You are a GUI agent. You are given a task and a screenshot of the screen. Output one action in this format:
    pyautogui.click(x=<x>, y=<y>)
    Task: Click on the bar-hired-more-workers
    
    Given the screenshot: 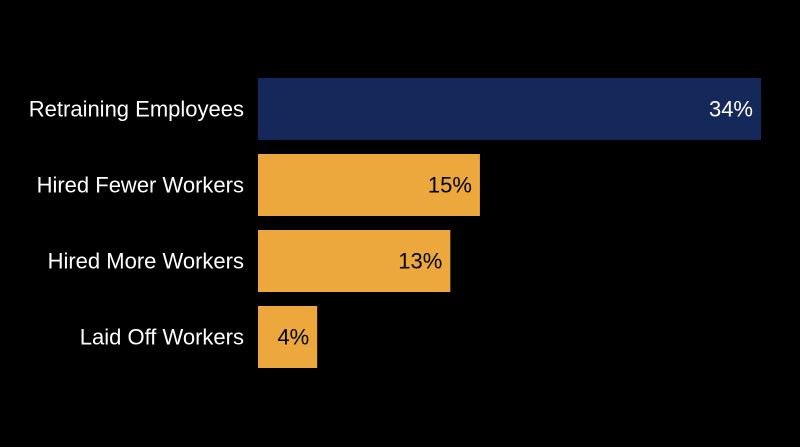 What is the action you would take?
    pyautogui.click(x=354, y=261)
    